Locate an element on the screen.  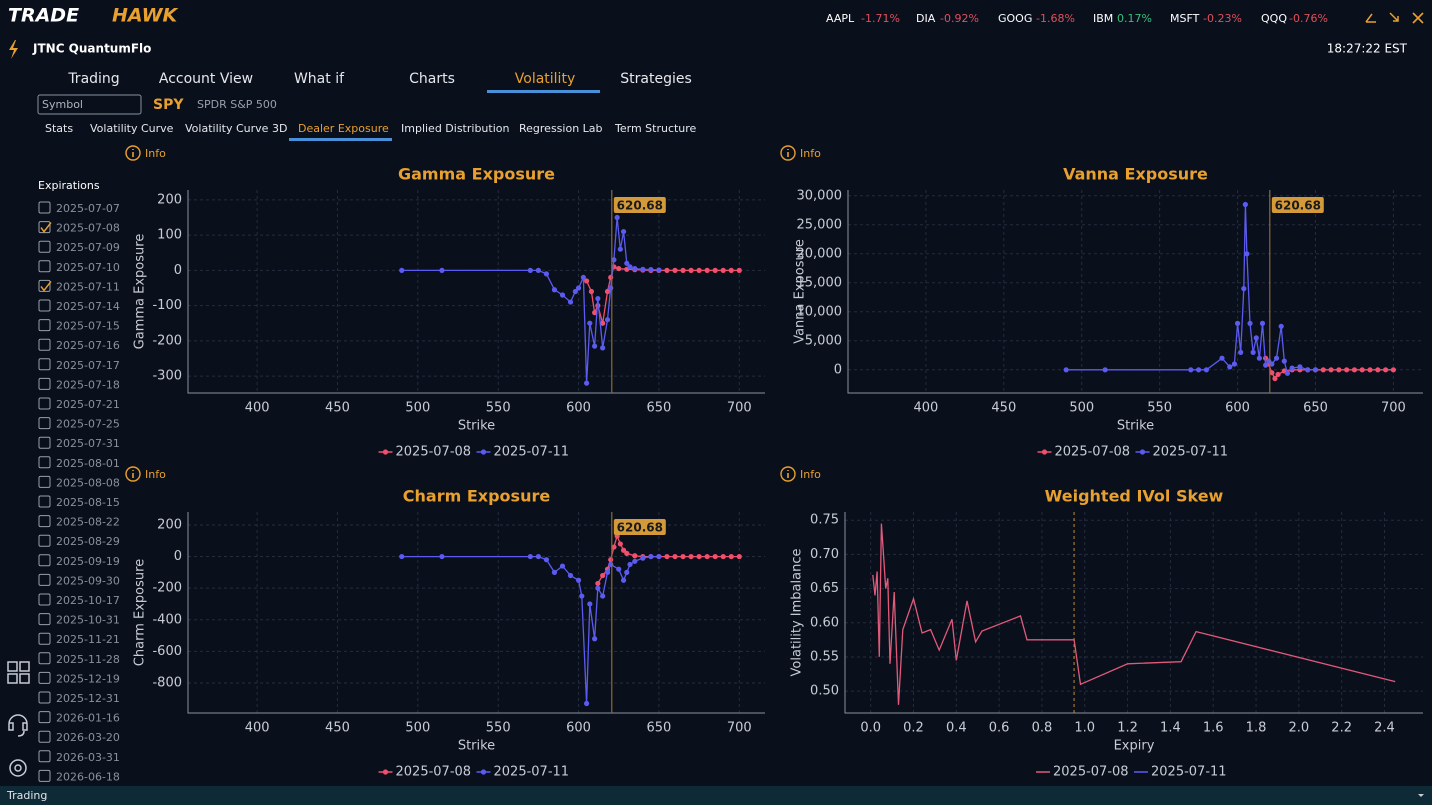
y-tick-label: -600 is located at coordinates (167, 651).